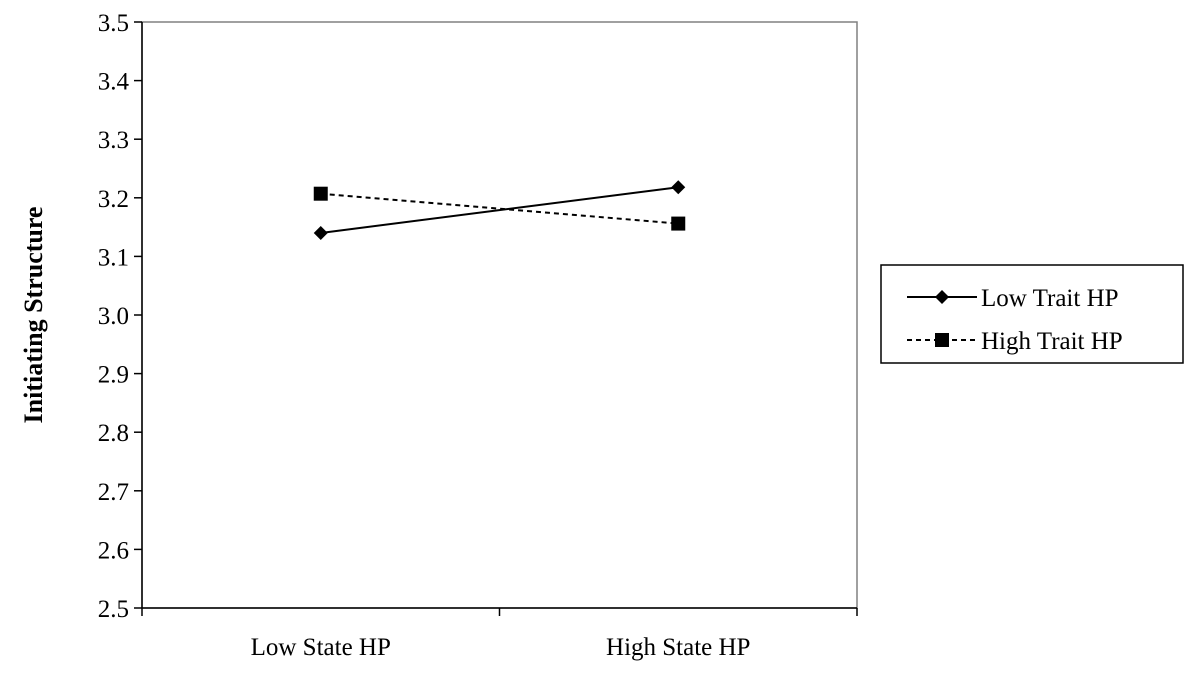 The image size is (1186, 676). What do you see at coordinates (499, 634) in the screenshot?
I see `x-axis: Low State HP High State HP` at bounding box center [499, 634].